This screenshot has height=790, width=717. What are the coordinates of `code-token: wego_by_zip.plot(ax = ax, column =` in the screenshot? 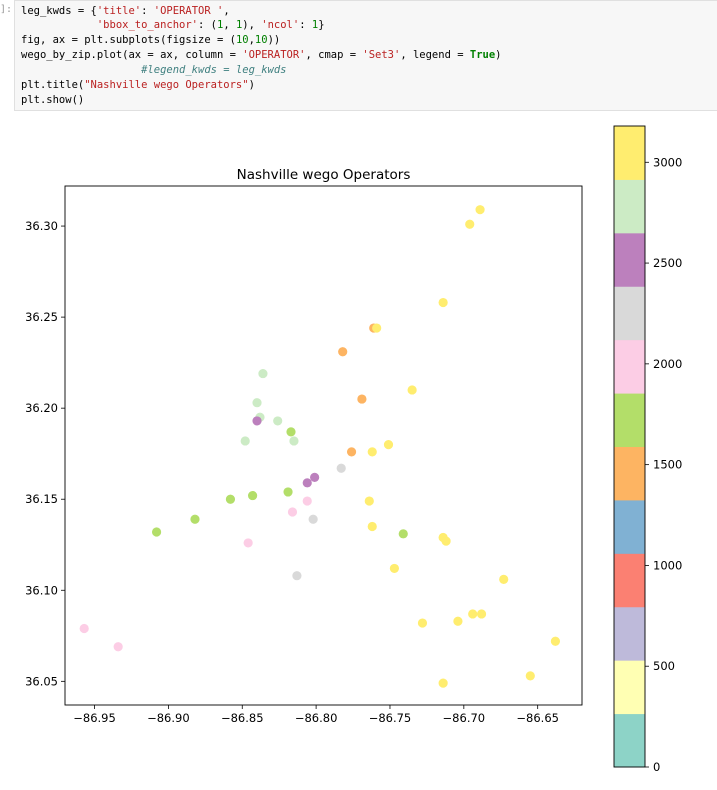 It's located at (132, 55).